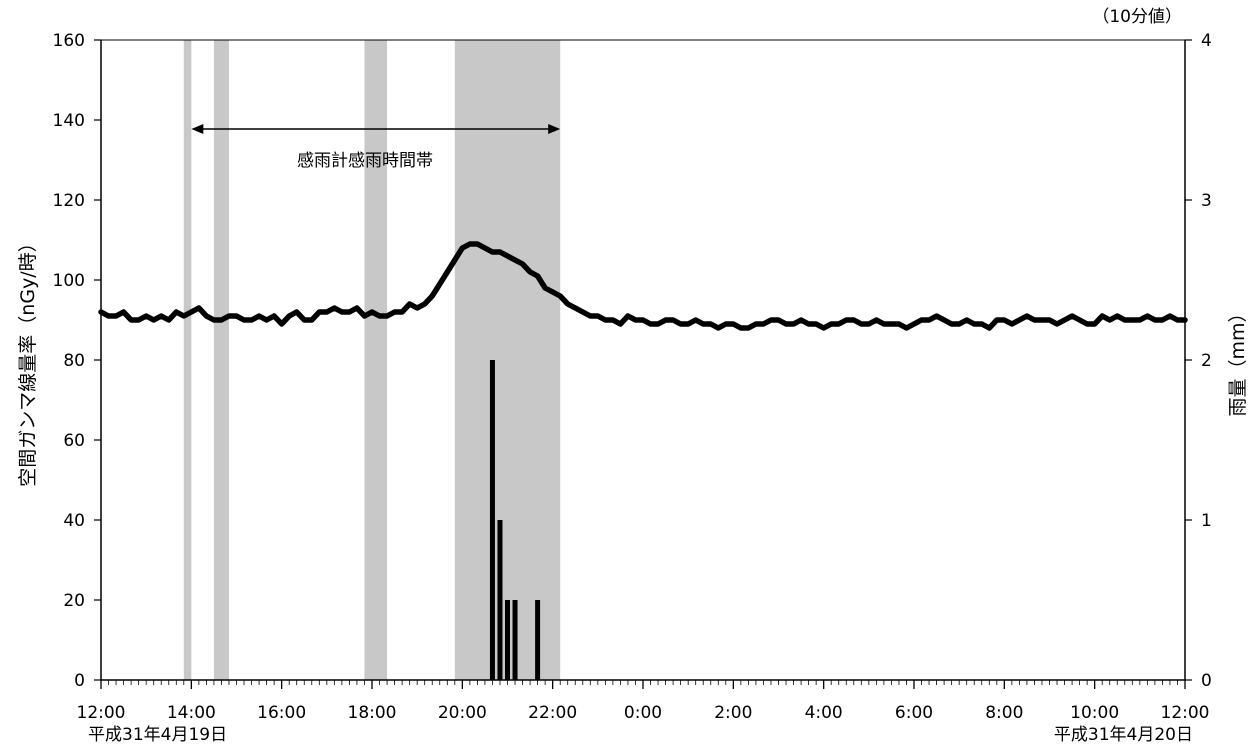 The width and height of the screenshot is (1255, 750). I want to click on y-left-tick-label: 120, so click(69, 201).